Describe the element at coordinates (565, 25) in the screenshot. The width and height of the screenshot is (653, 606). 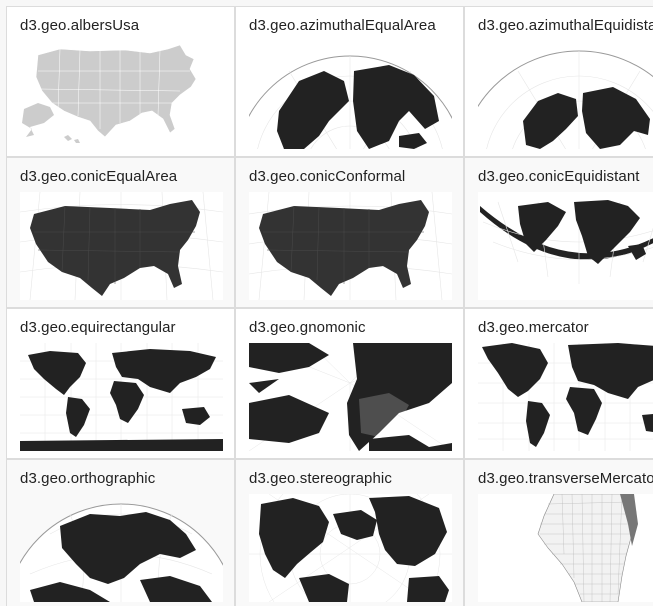
I see `projection-title: d3.geo.azimuthalEquidistant` at that location.